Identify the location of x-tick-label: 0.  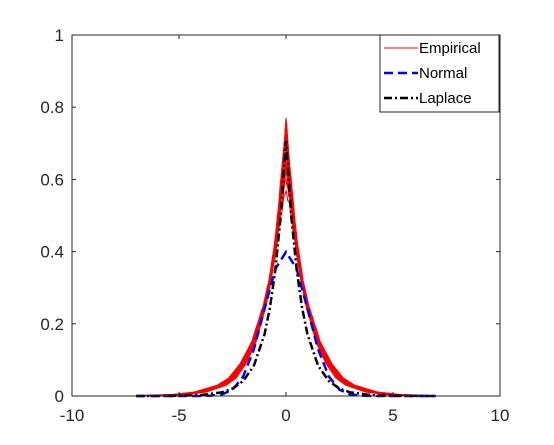
(285, 415).